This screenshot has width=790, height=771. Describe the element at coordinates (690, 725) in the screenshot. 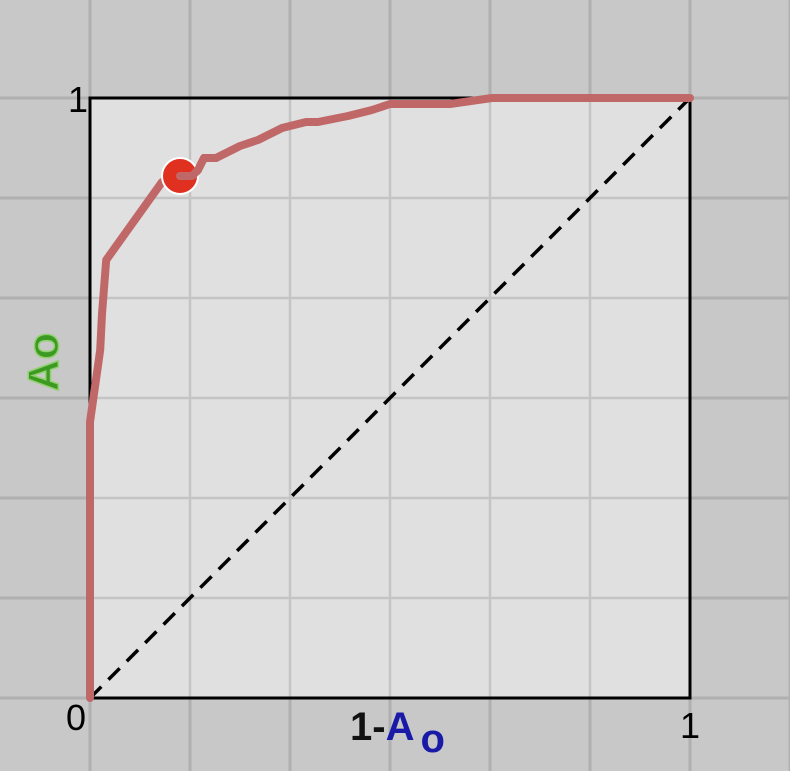

I see `x-tick-label-1: 1` at that location.